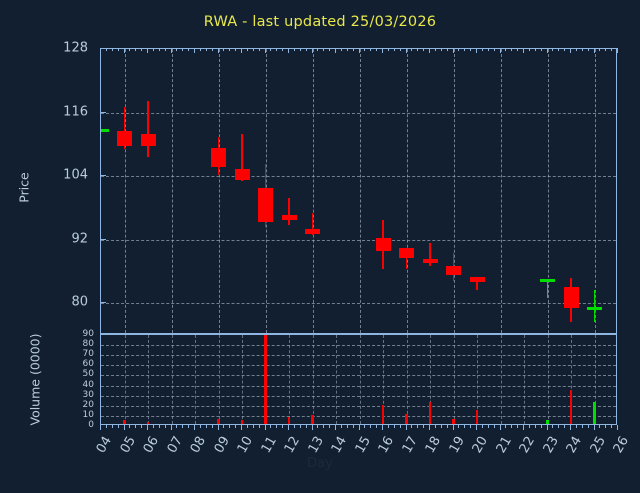  Describe the element at coordinates (88, 334) in the screenshot. I see `volume-y-tick-label: 90` at that location.